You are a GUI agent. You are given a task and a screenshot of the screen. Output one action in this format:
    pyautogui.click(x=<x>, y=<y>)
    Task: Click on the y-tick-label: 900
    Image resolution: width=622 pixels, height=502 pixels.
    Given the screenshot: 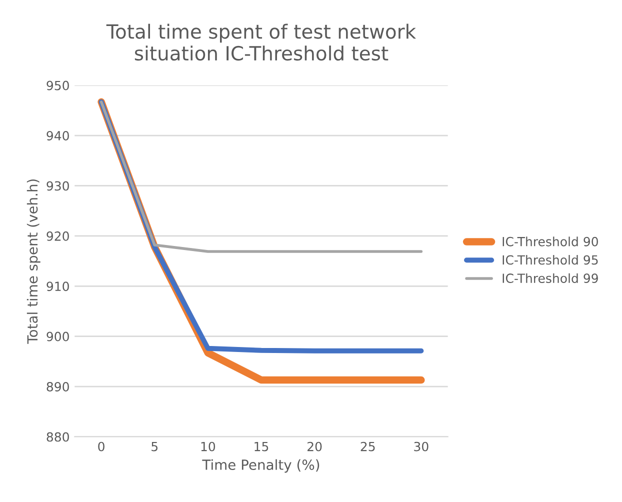 What is the action you would take?
    pyautogui.click(x=57, y=337)
    